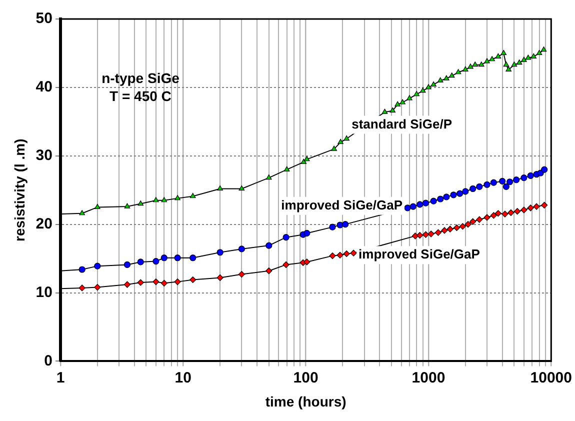  What do you see at coordinates (429, 377) in the screenshot?
I see `x-tick-label: 1000` at bounding box center [429, 377].